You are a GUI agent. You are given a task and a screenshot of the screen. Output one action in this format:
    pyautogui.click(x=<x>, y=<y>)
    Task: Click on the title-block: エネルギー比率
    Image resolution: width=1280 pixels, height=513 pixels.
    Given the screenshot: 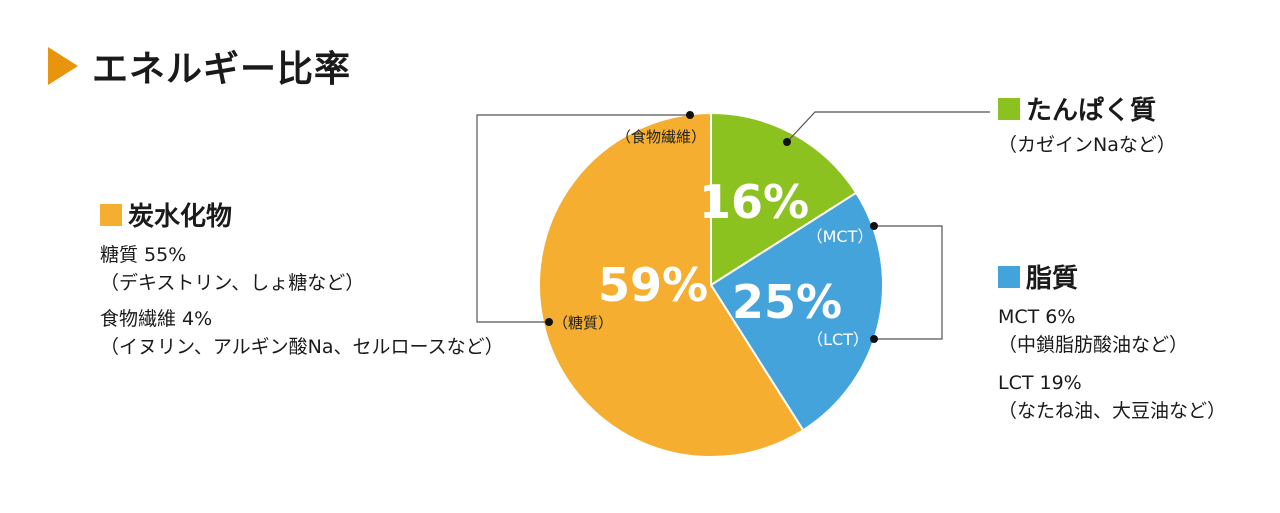 What is the action you would take?
    pyautogui.click(x=199, y=66)
    